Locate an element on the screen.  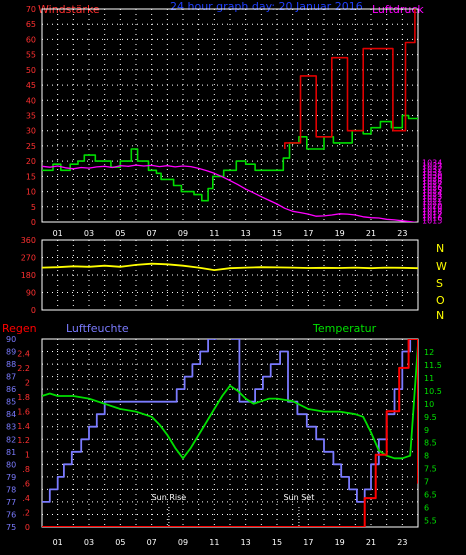
wind-tick-label: 0 is located at coordinates (33, 222).